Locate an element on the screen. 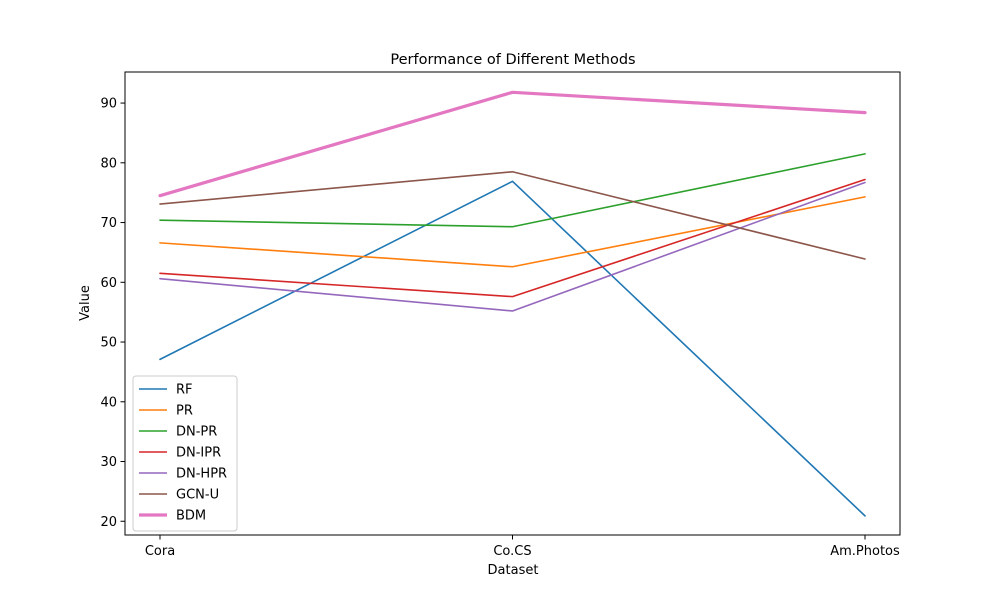 Image resolution: width=1000 pixels, height=600 pixels. x-tick-label: Cora is located at coordinates (160, 551).